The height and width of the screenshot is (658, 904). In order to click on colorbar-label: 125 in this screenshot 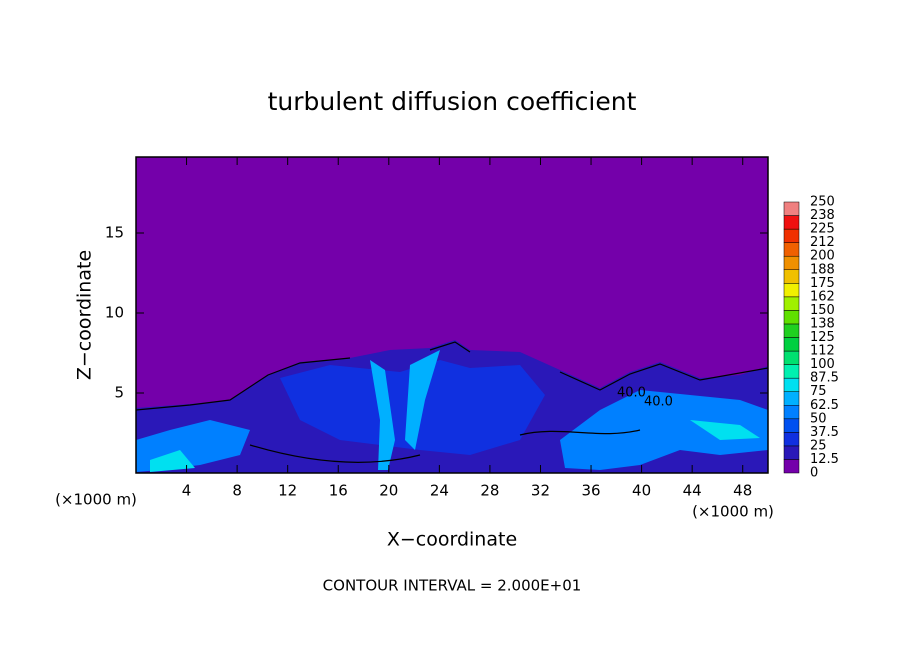, I will do `click(822, 337)`.